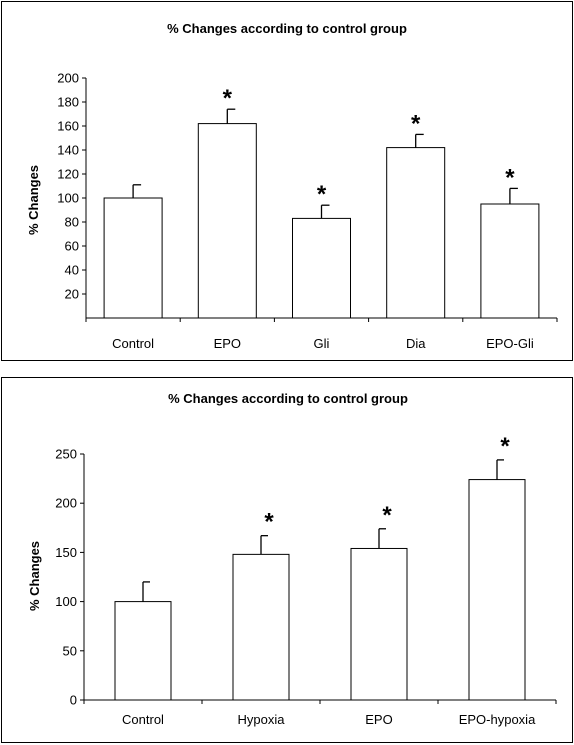 The width and height of the screenshot is (574, 745). What do you see at coordinates (322, 343) in the screenshot?
I see `x-tick-label: Gli` at bounding box center [322, 343].